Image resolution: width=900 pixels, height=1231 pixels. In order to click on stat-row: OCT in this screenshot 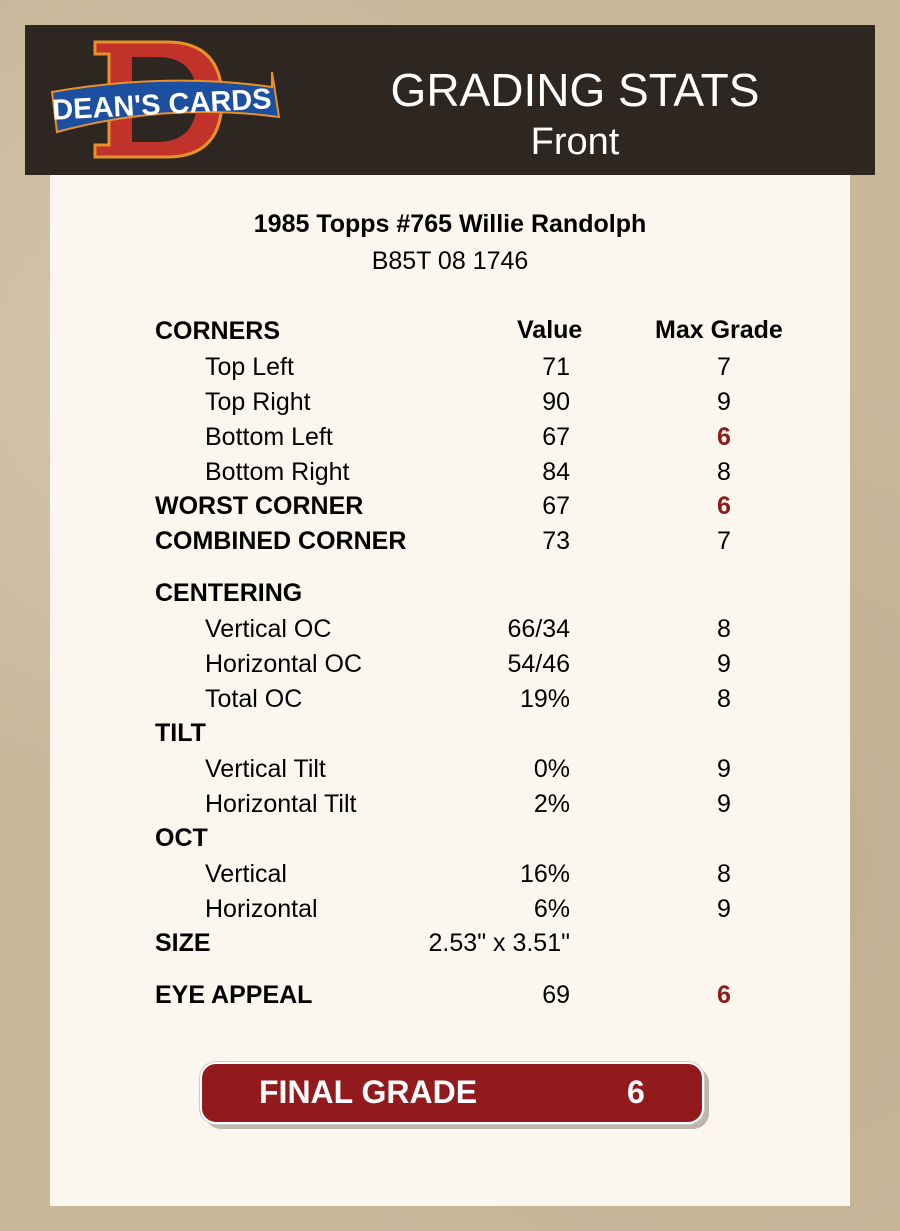, I will do `click(450, 838)`.